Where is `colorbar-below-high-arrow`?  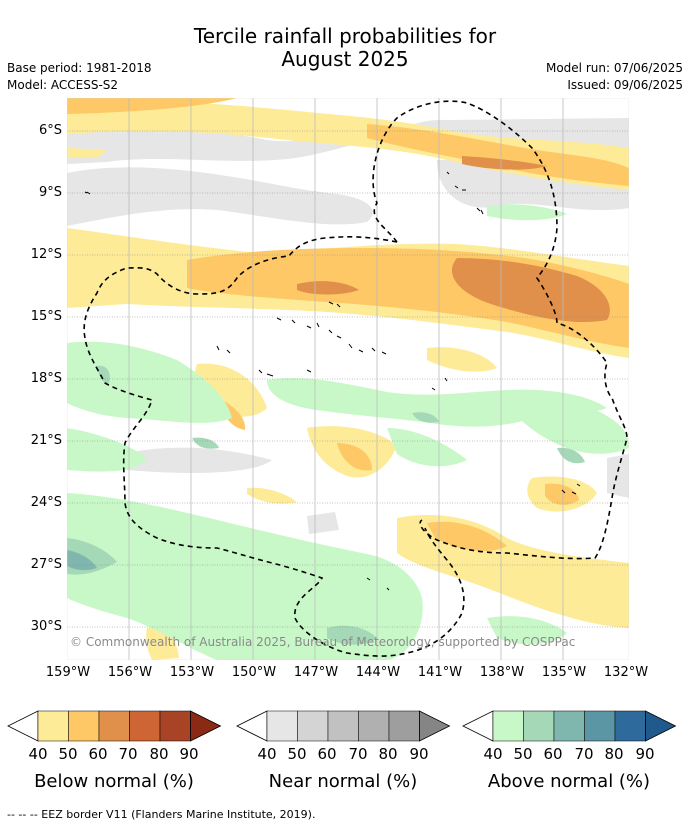
colorbar-below-high-arrow is located at coordinates (206, 726).